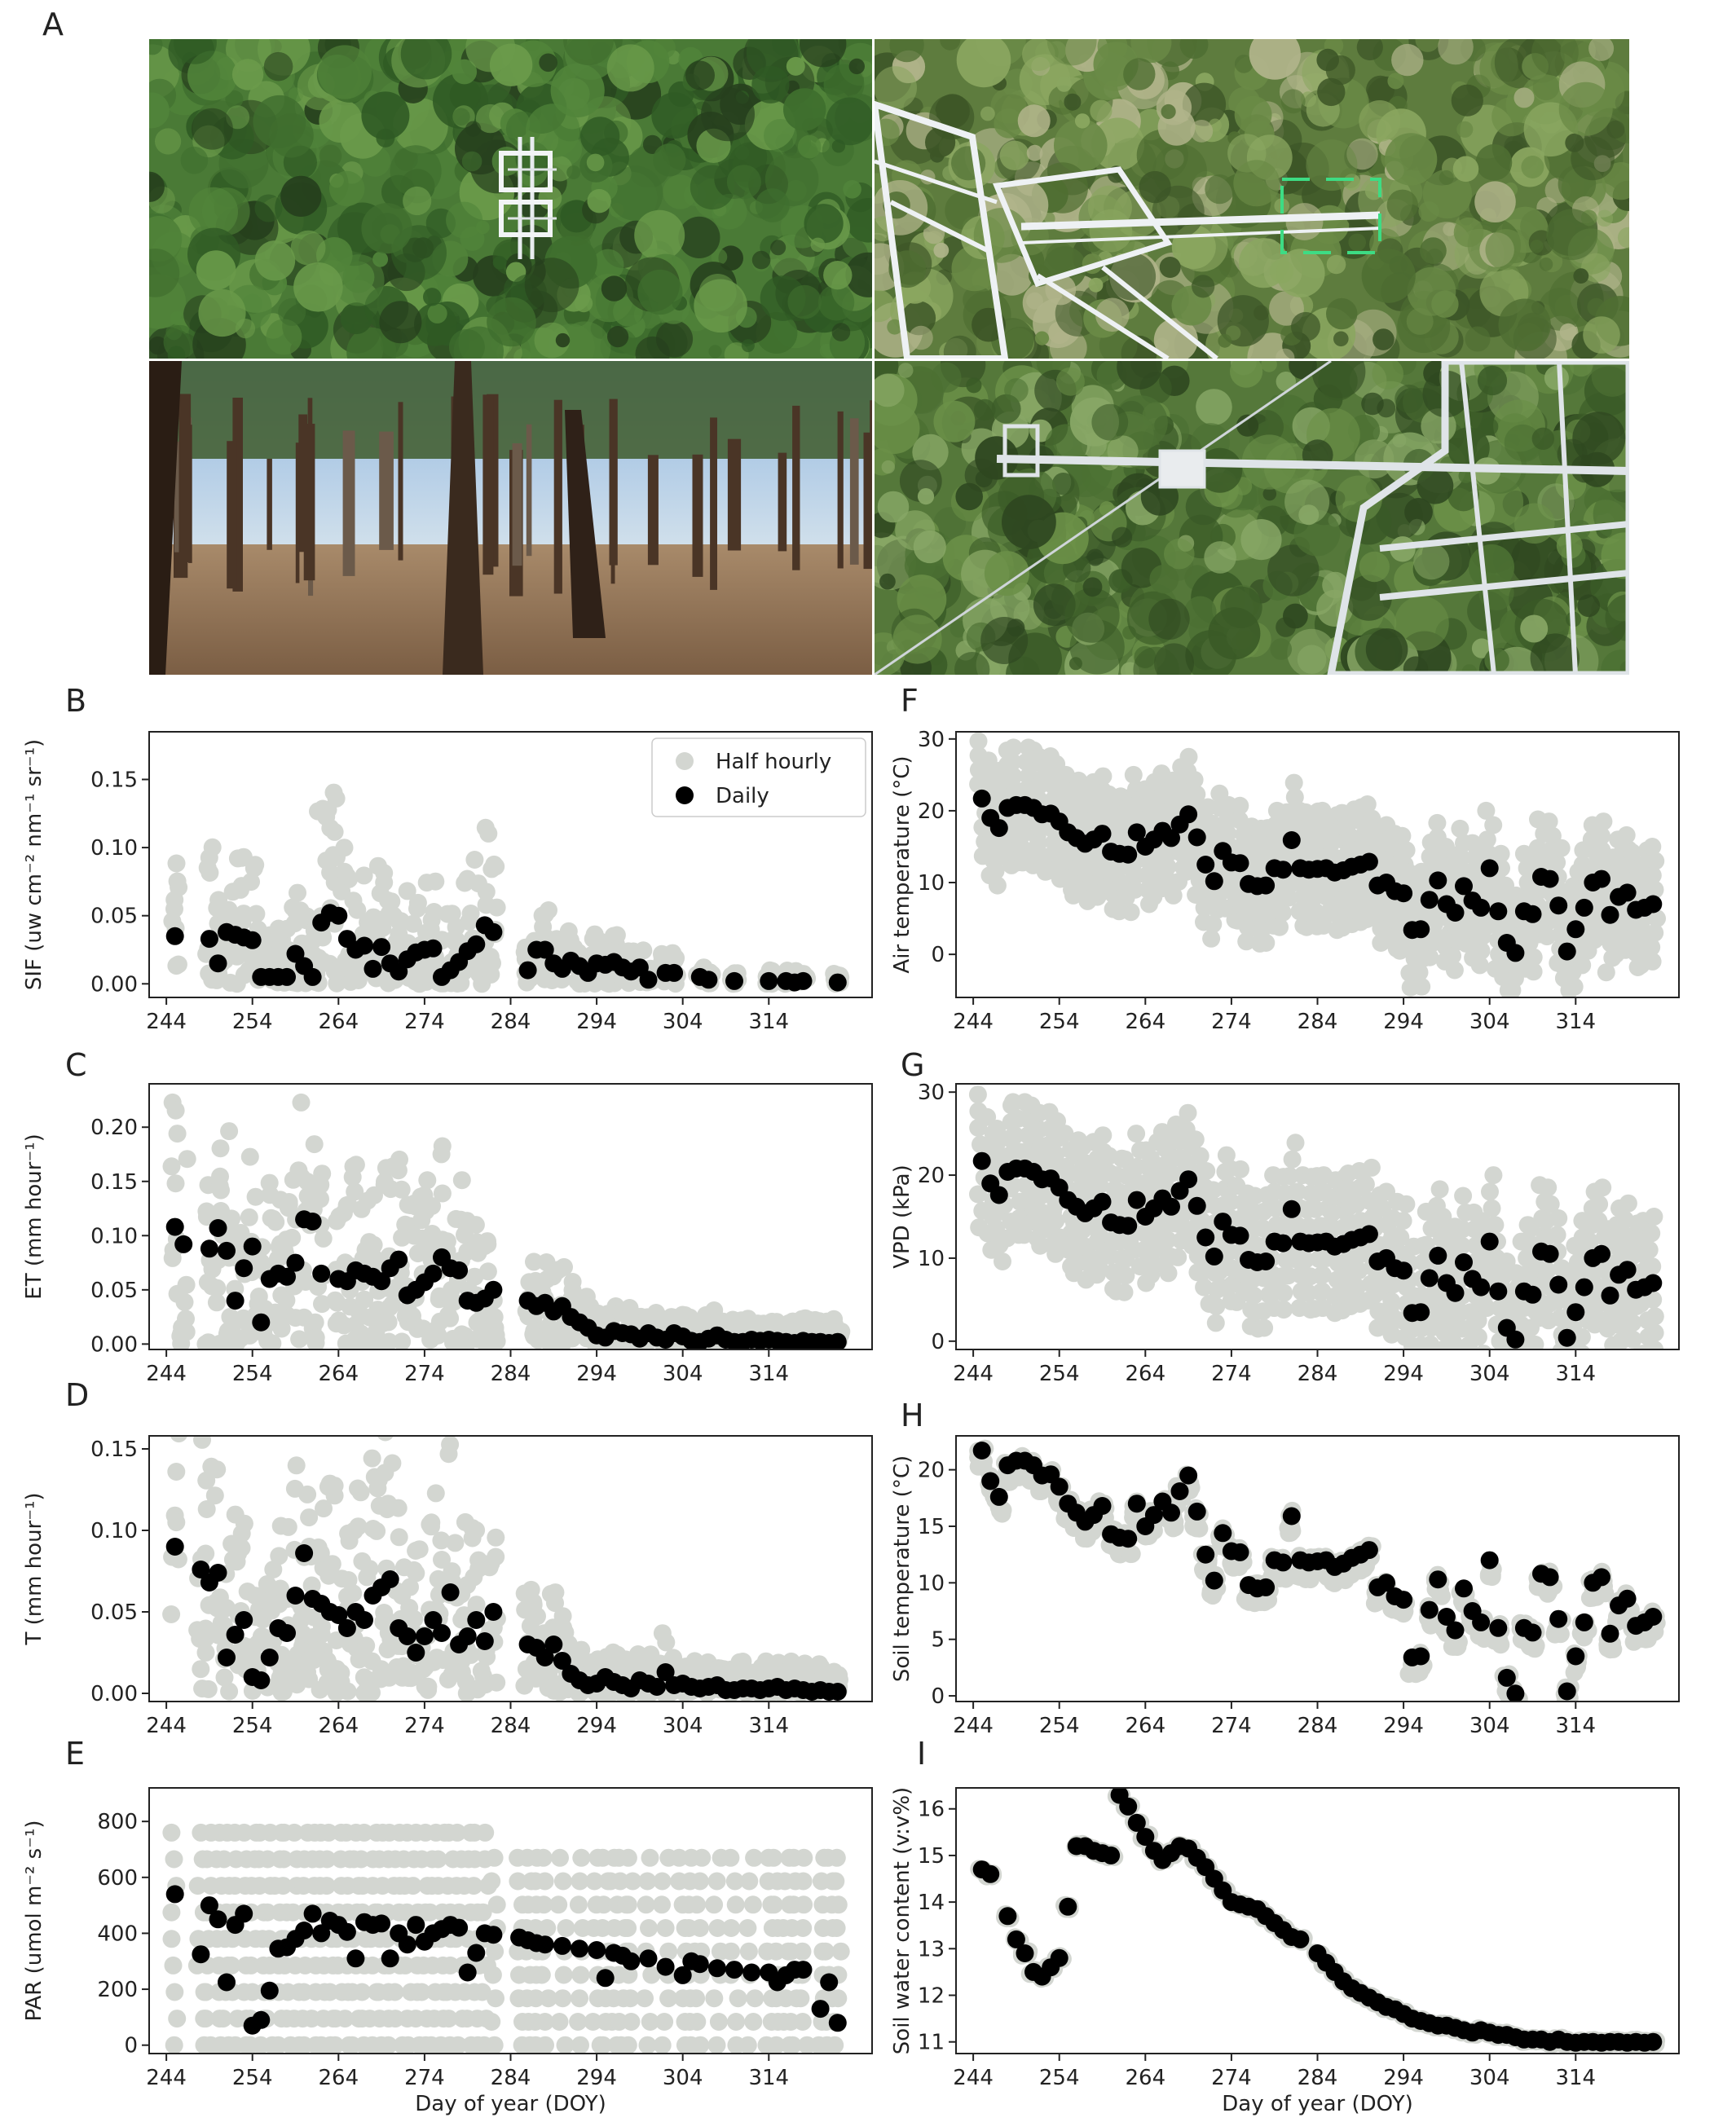  What do you see at coordinates (913, 1065) in the screenshot?
I see `panel-label-g: G` at bounding box center [913, 1065].